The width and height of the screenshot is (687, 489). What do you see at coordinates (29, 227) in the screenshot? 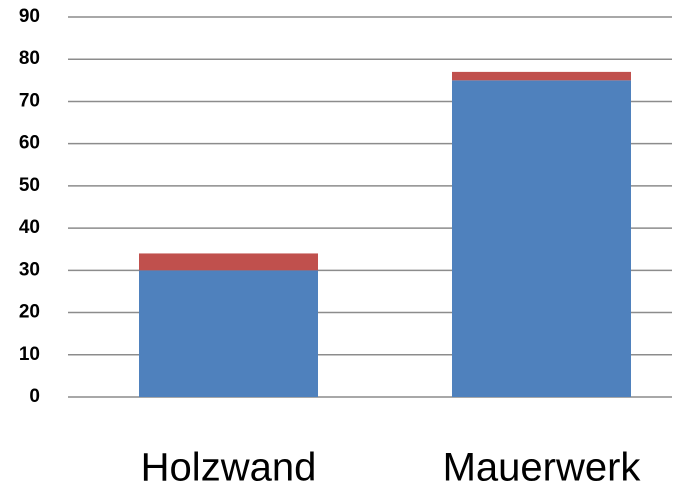
I see `y-tick-label: 40` at bounding box center [29, 227].